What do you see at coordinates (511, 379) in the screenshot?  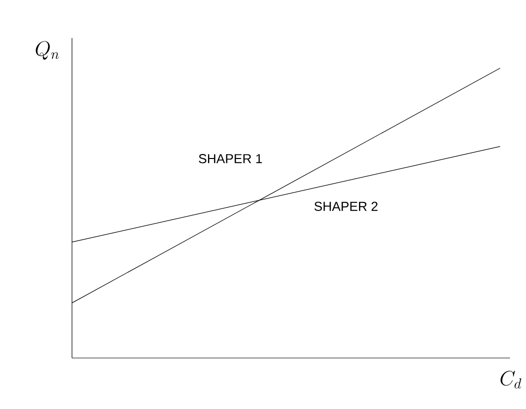 I see `x-axis-title: $C_d$` at bounding box center [511, 379].